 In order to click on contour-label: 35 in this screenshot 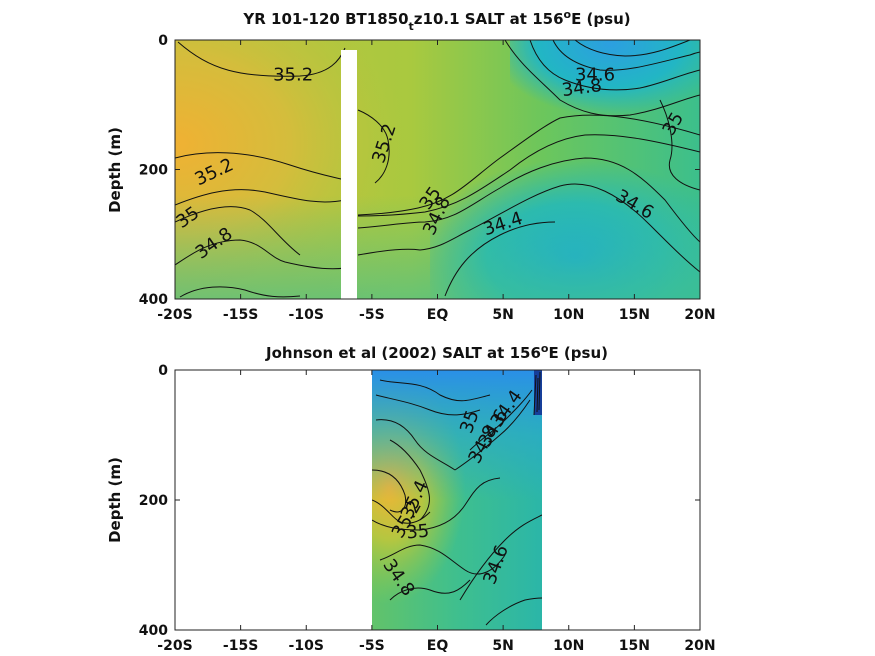, I will do `click(417, 532)`.